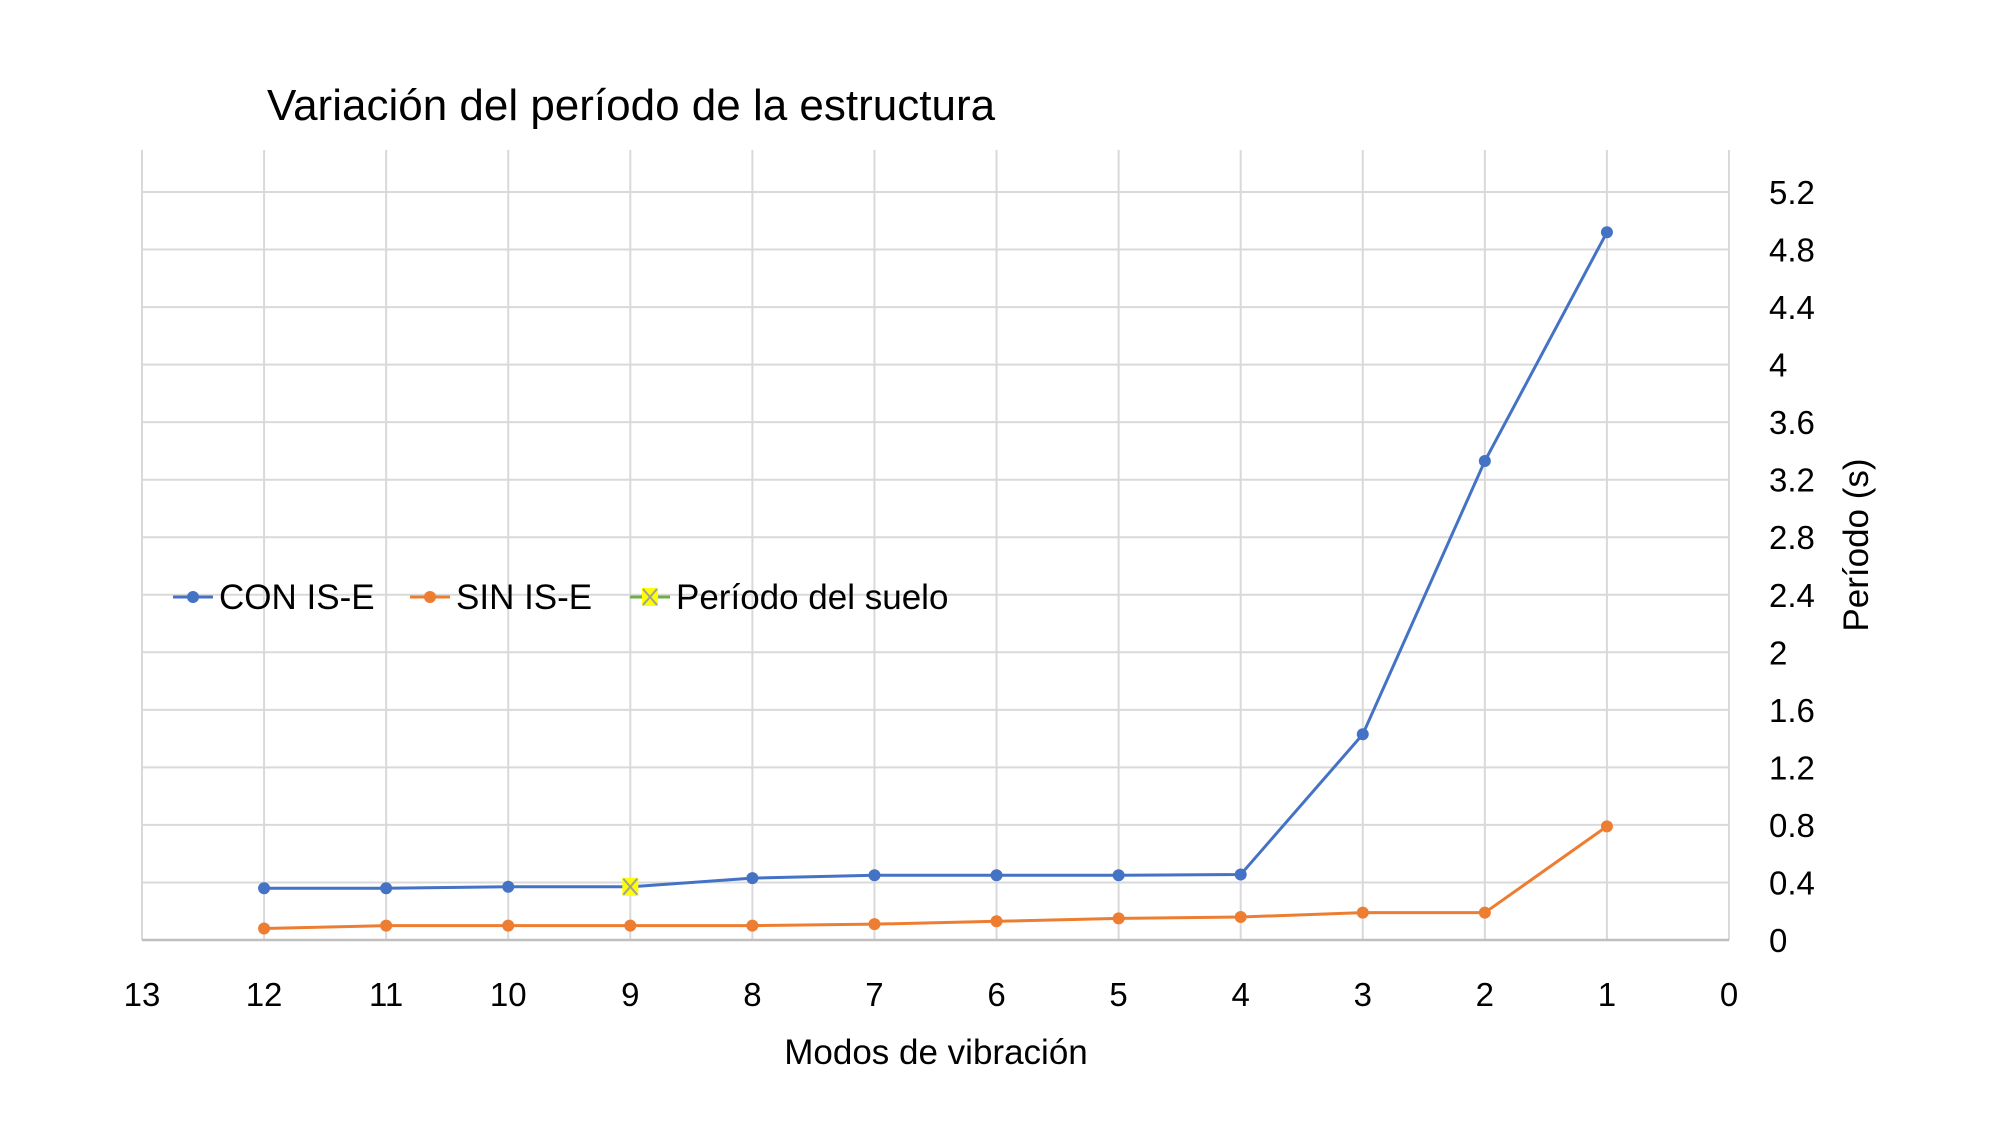 This screenshot has width=2000, height=1125. I want to click on y-tick-labels: 0 0.4 0.8 1.2 1.6 2 2.4 2.8 3.2 3.6 4 4.4 4.8 5.2, so click(1792, 566).